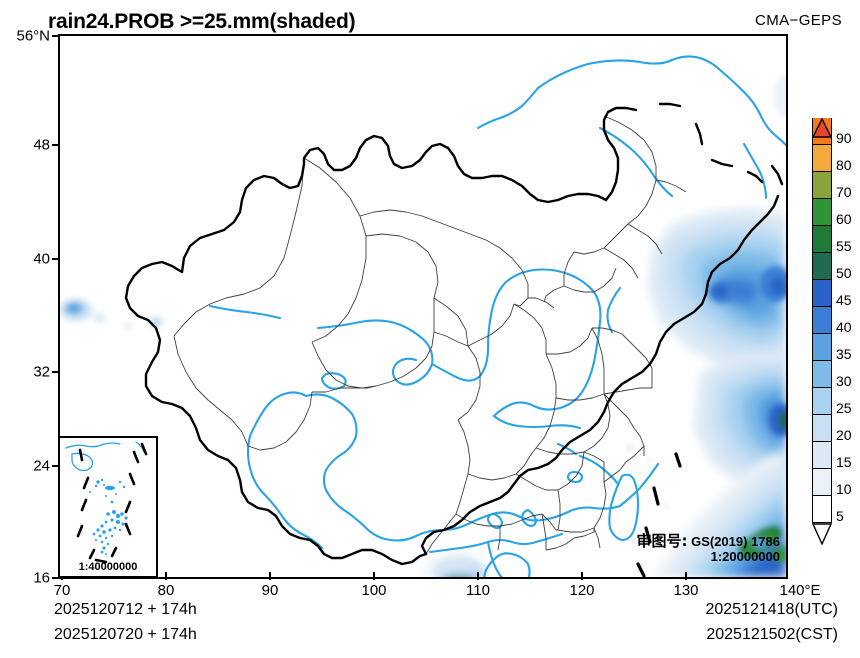 Image resolution: width=860 pixels, height=658 pixels. What do you see at coordinates (844, 192) in the screenshot?
I see `colorbar-tick-label: 70` at bounding box center [844, 192].